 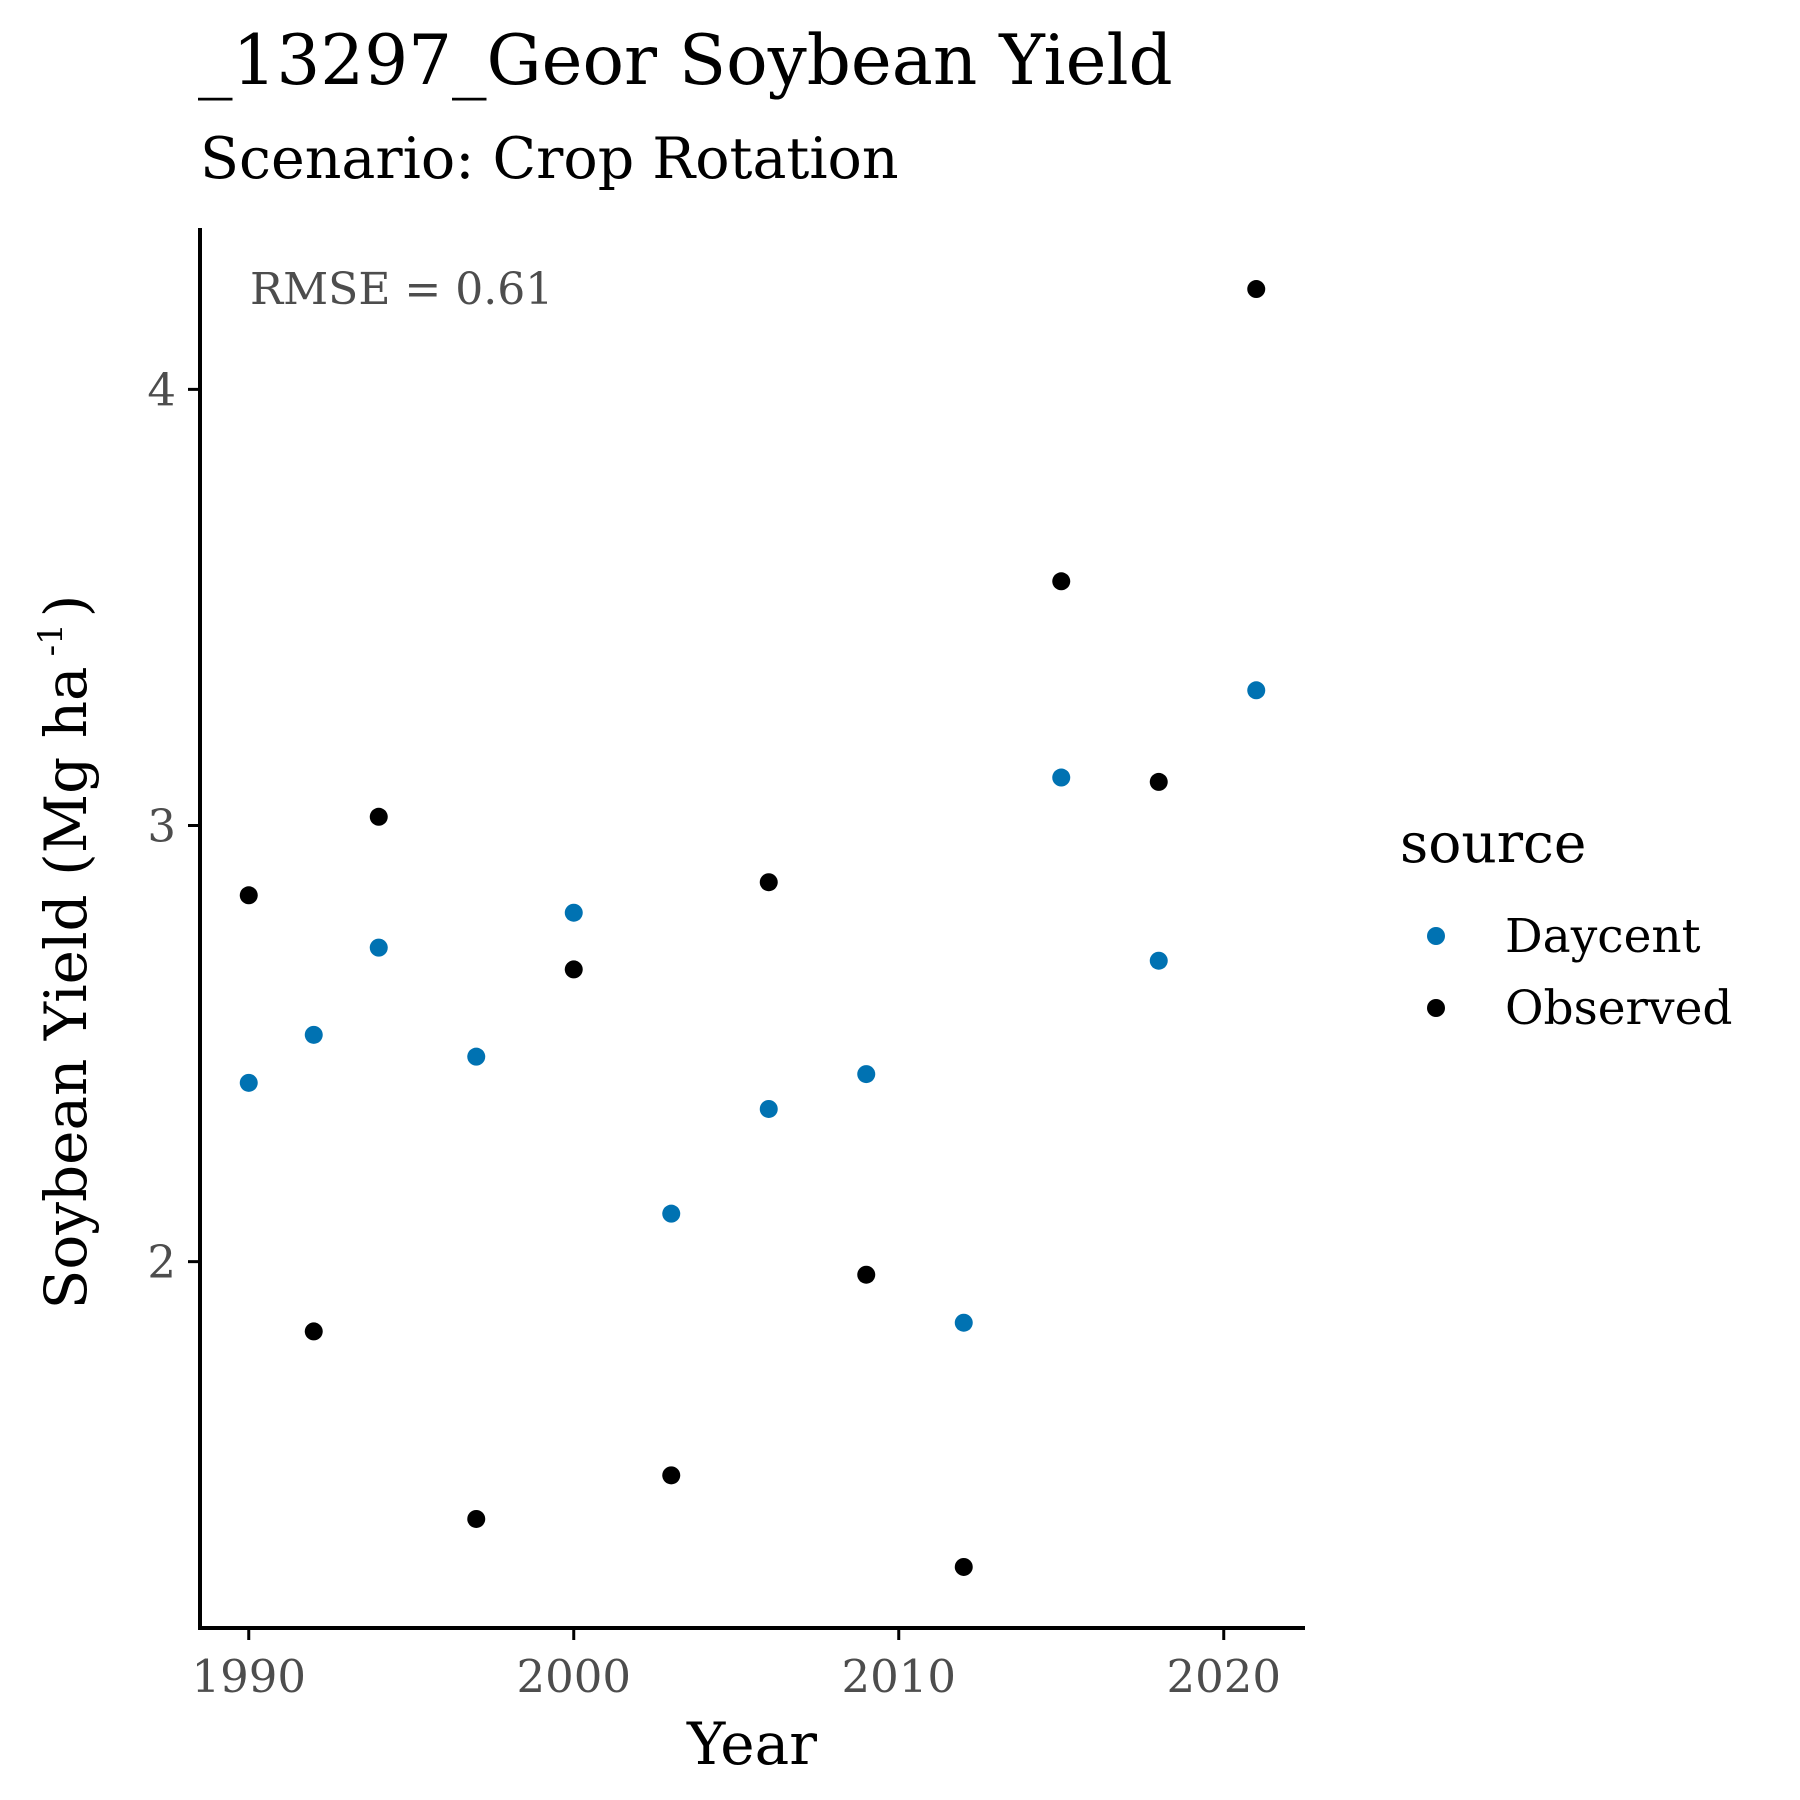 I want to click on y-tick-label: 2, so click(x=161, y=1262).